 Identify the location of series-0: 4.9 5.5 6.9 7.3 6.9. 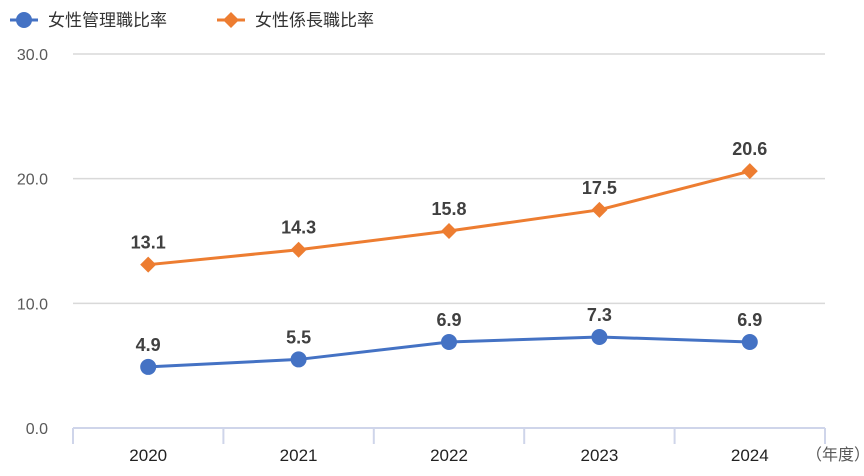
(449, 340).